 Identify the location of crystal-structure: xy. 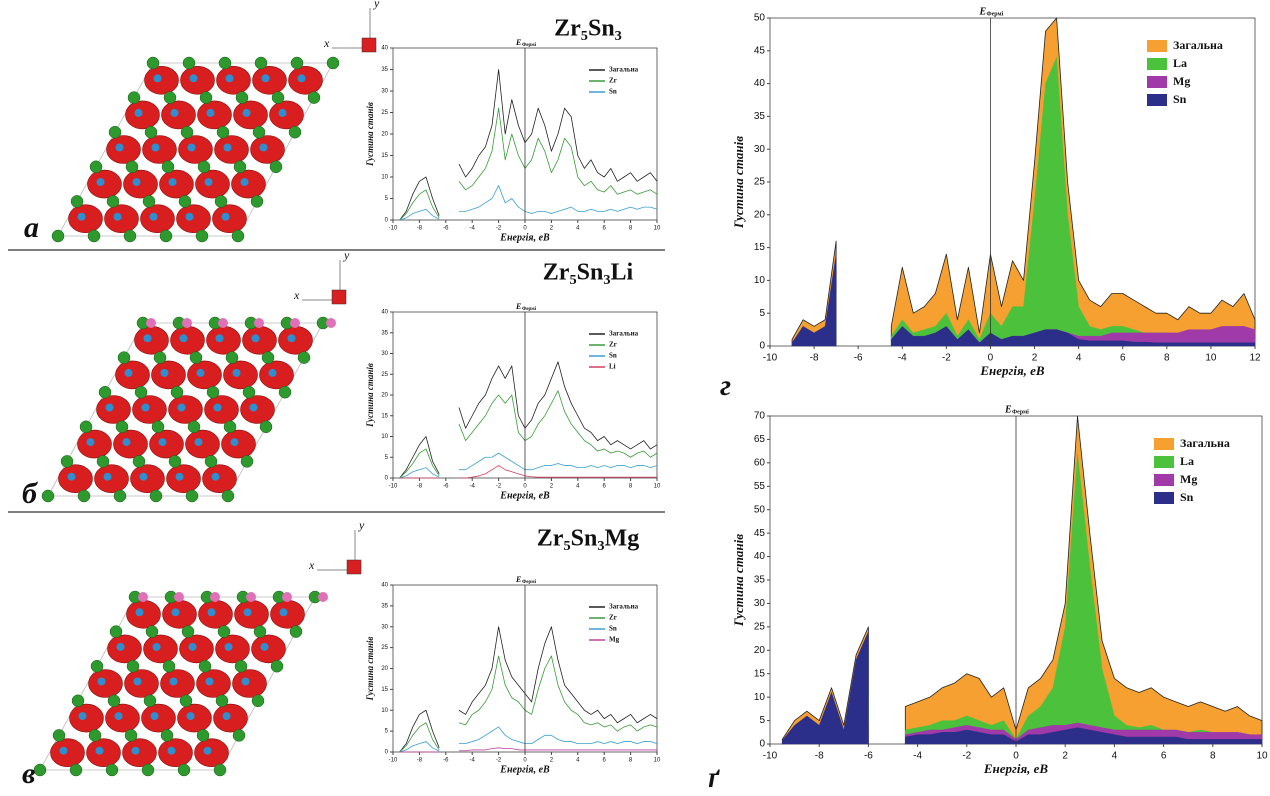
(195, 375).